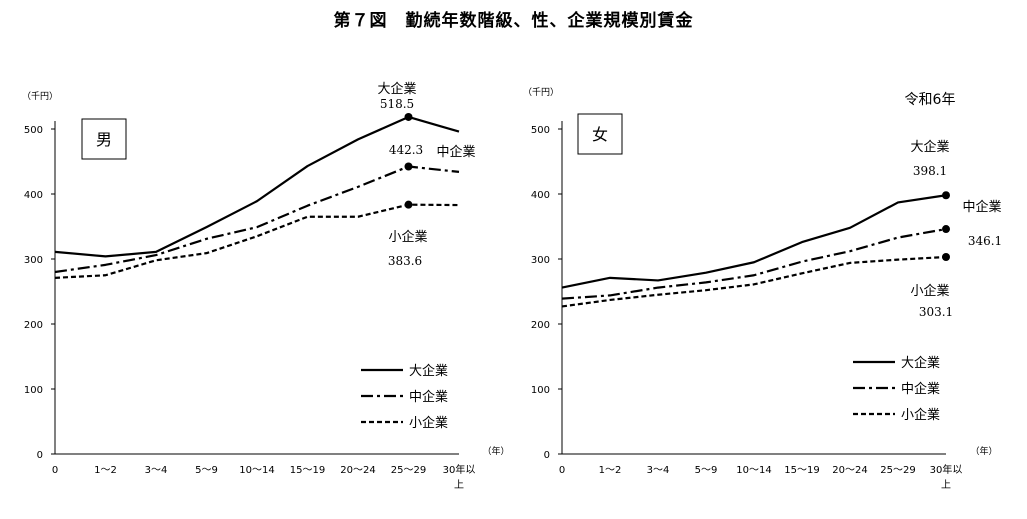  Describe the element at coordinates (930, 100) in the screenshot. I see `year-note: 令和6年` at that location.